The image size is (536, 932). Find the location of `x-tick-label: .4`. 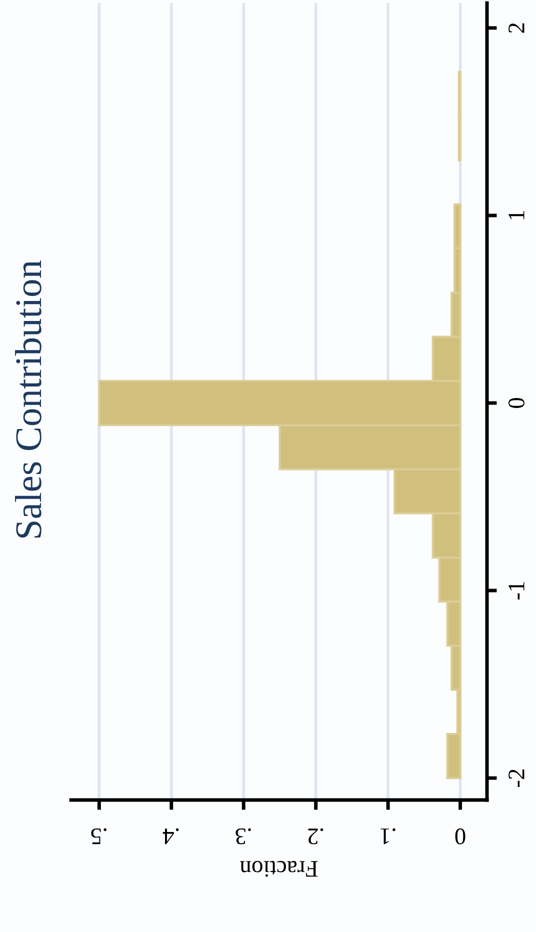

x-tick-label: .4 is located at coordinates (170, 836).